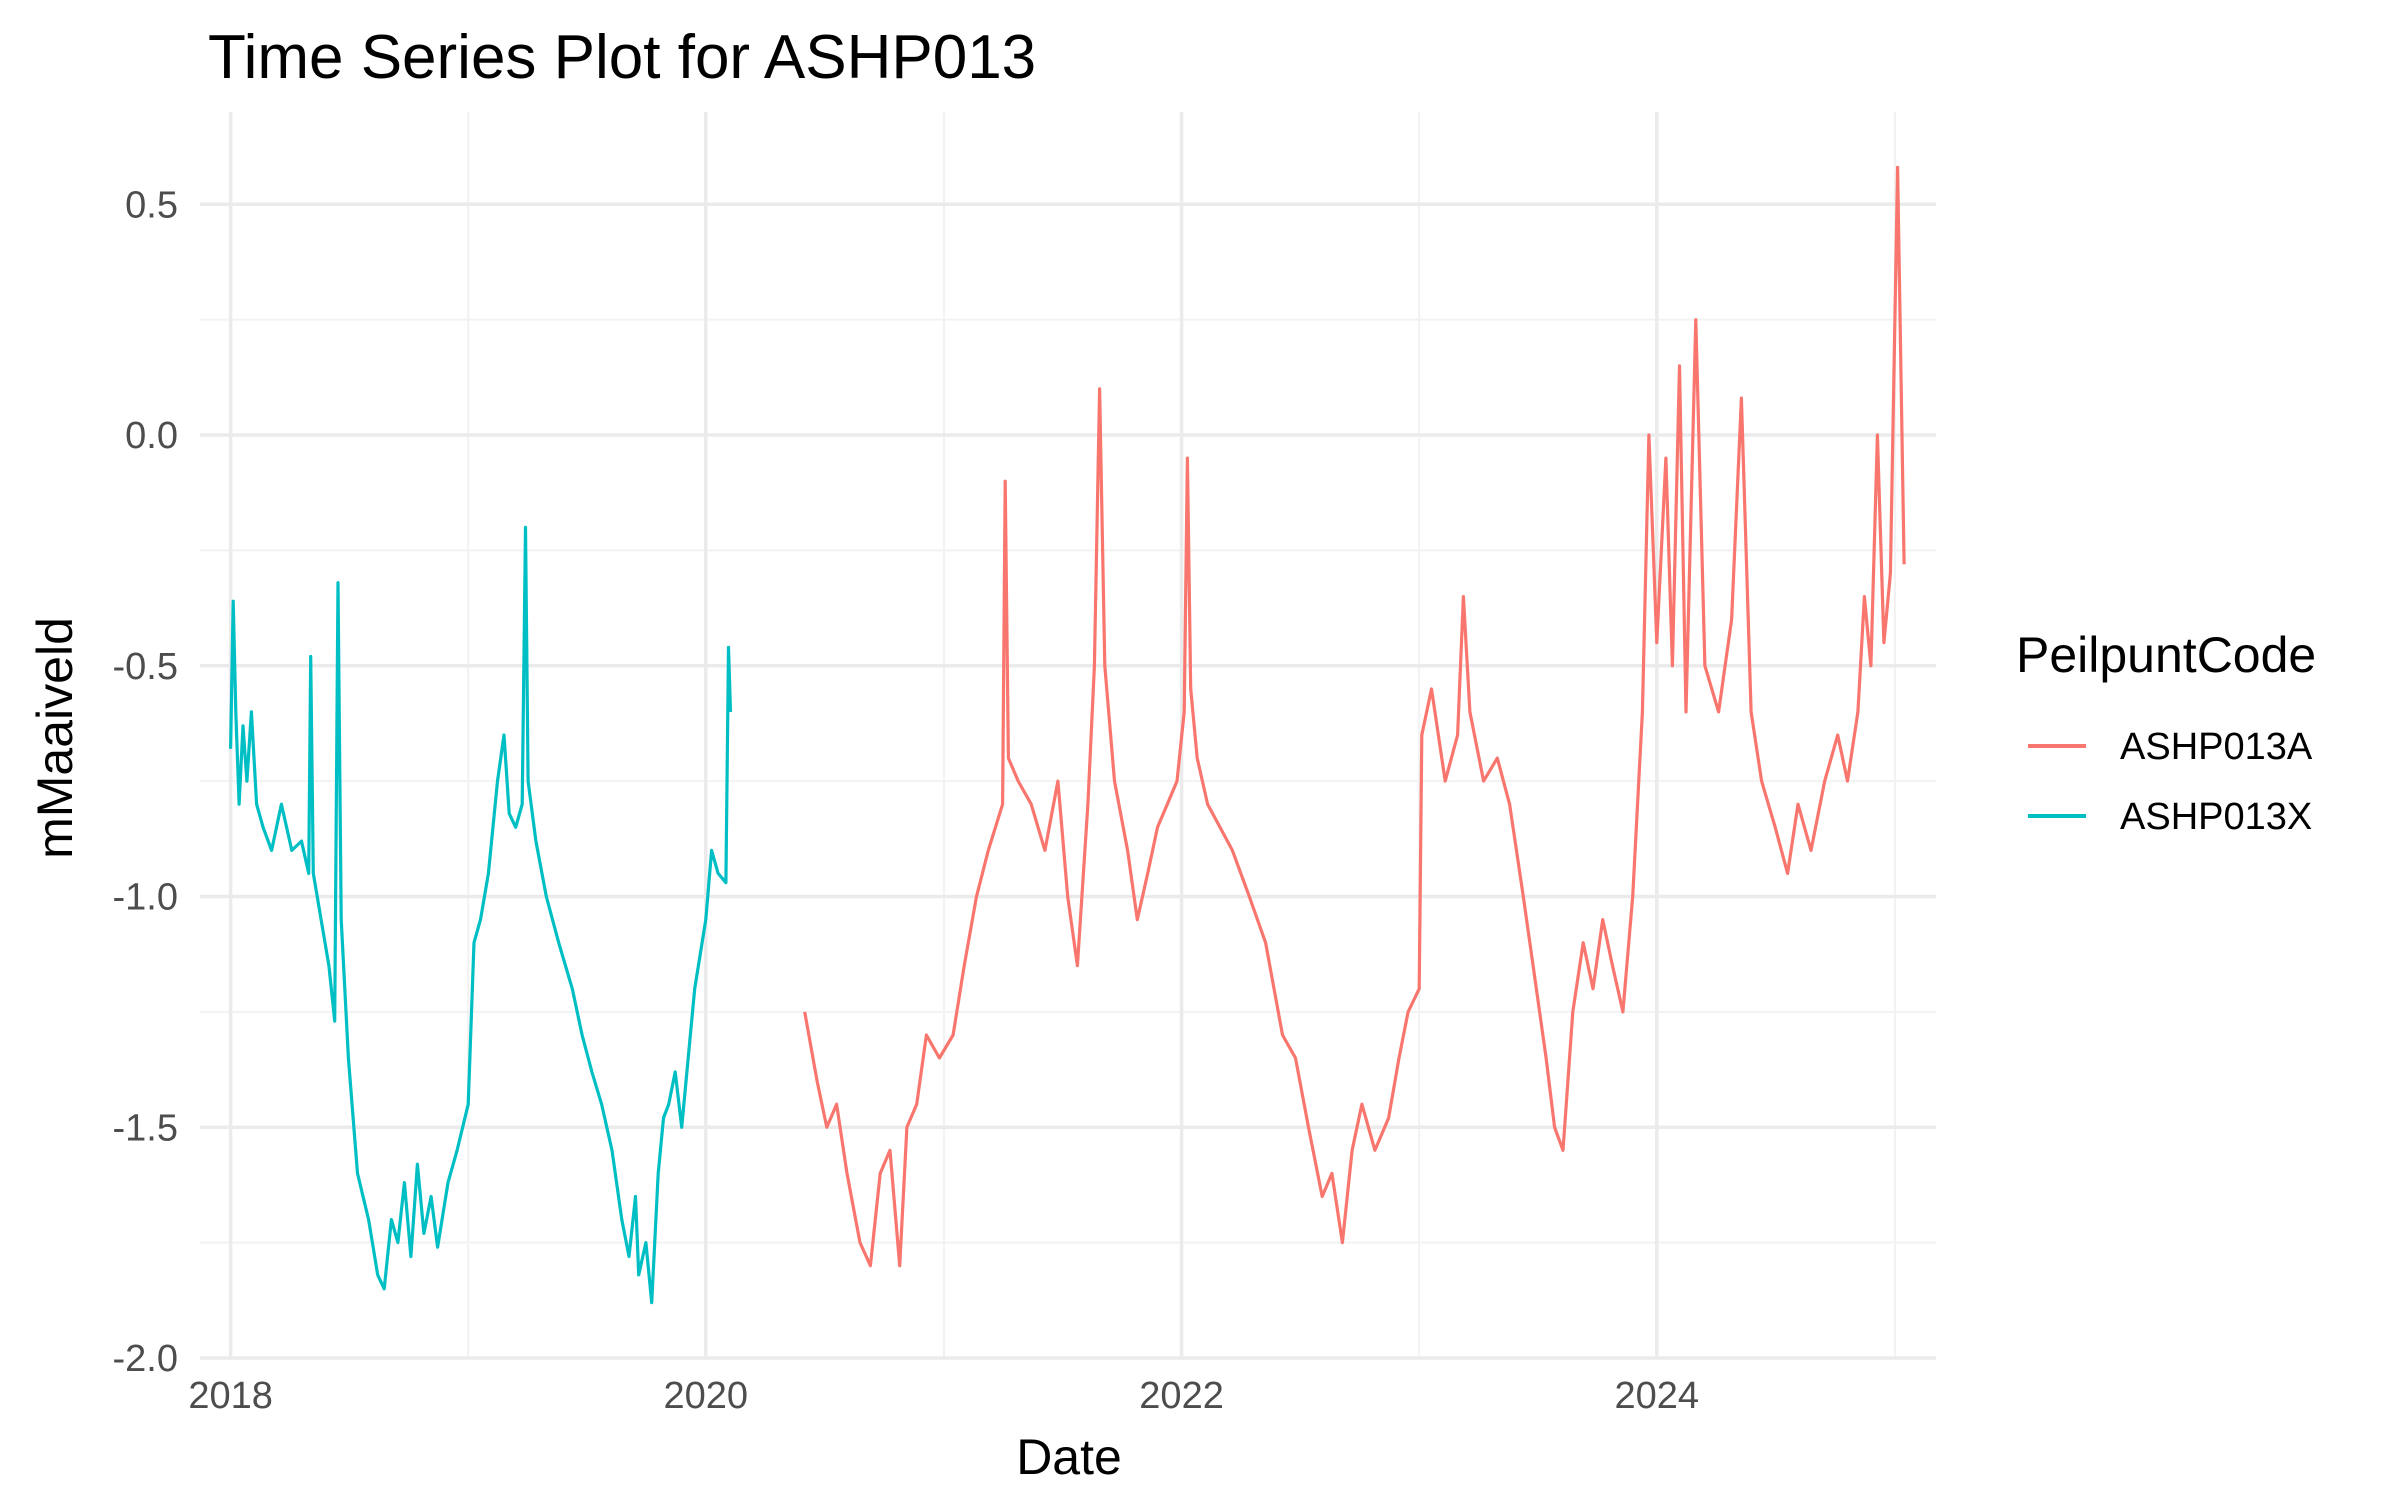  I want to click on y-tick-label: 0.0, so click(151, 436).